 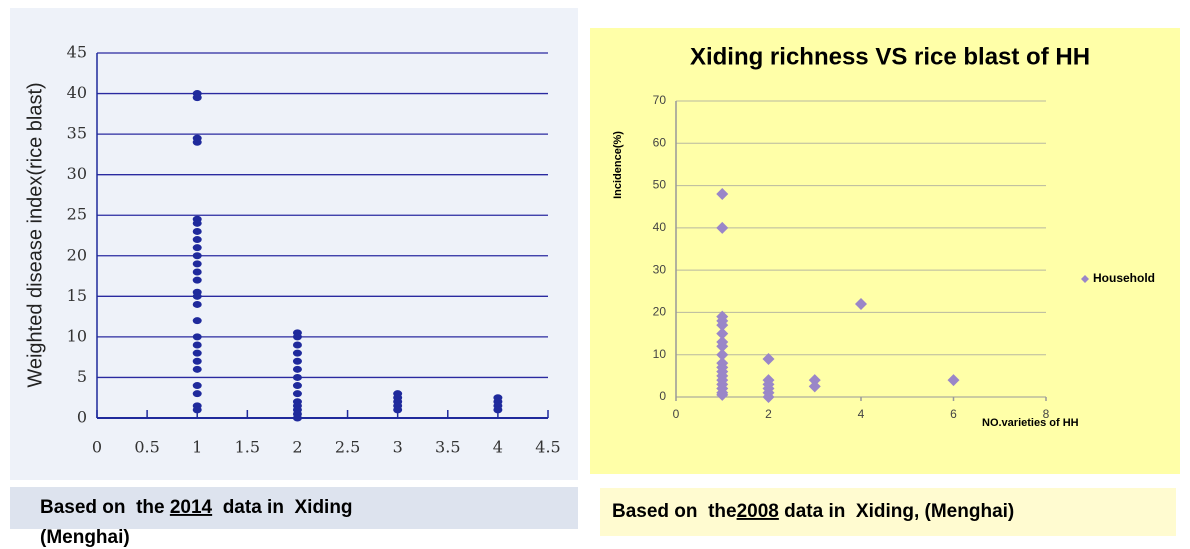 I want to click on y-tick-label: 70, so click(x=660, y=100).